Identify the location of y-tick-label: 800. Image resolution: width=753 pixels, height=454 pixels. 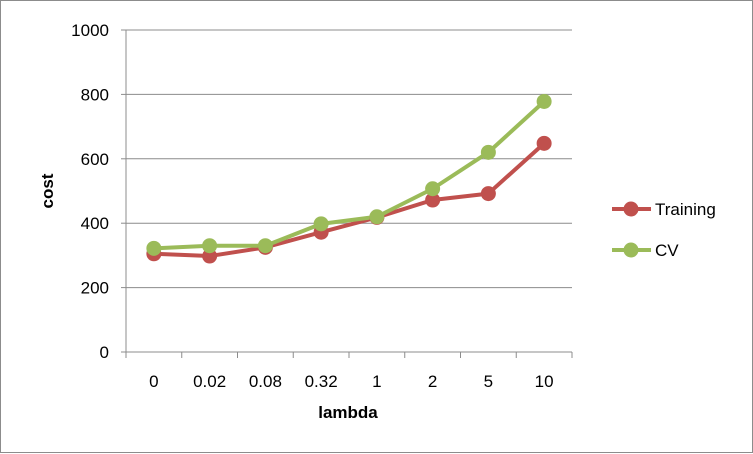
(95, 94).